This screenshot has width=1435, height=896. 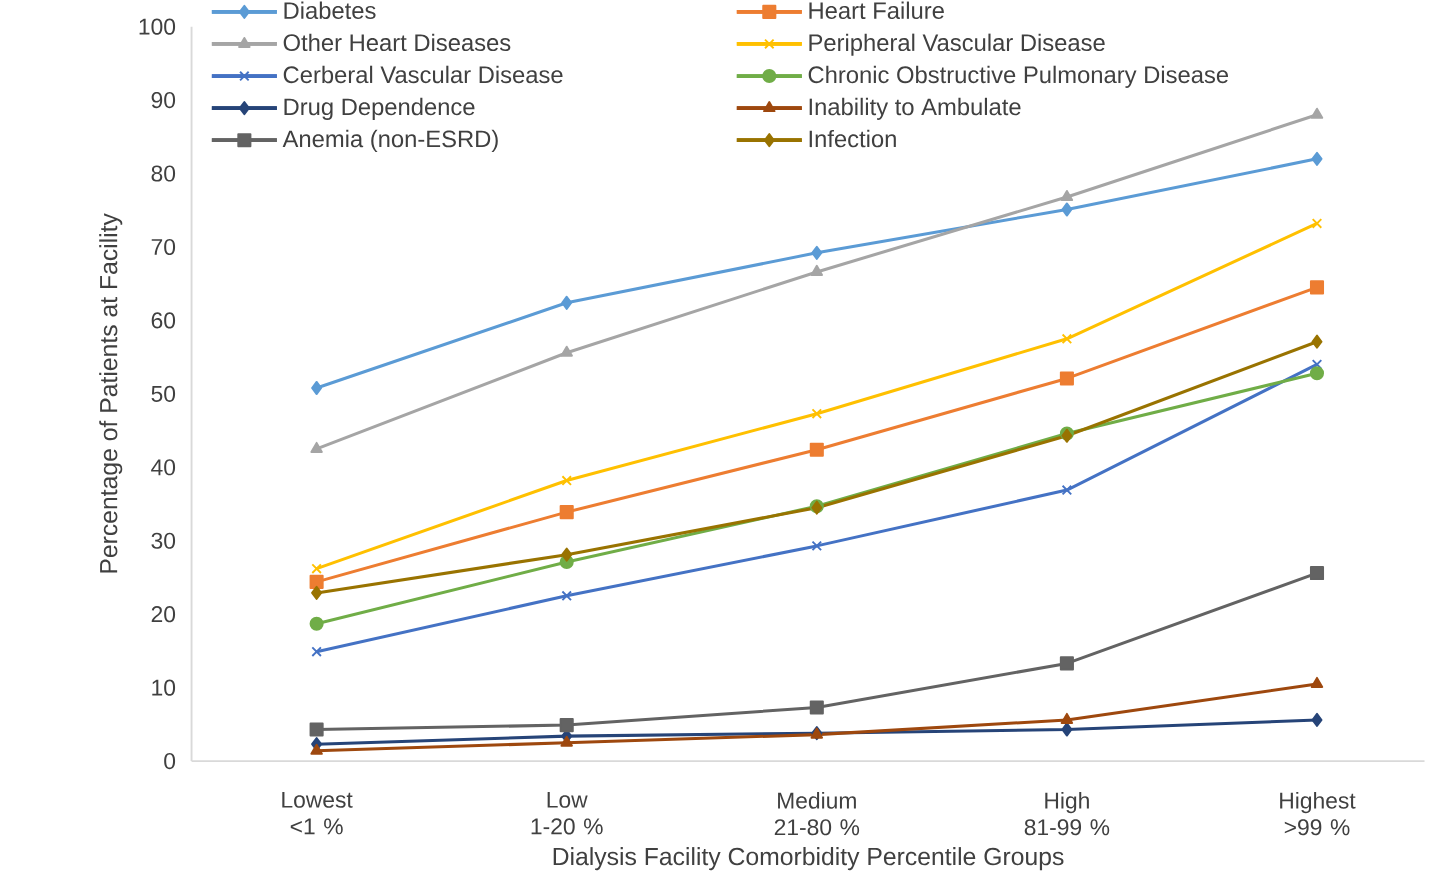 I want to click on legend-label: Cerberal Vascular Disease, so click(x=423, y=74).